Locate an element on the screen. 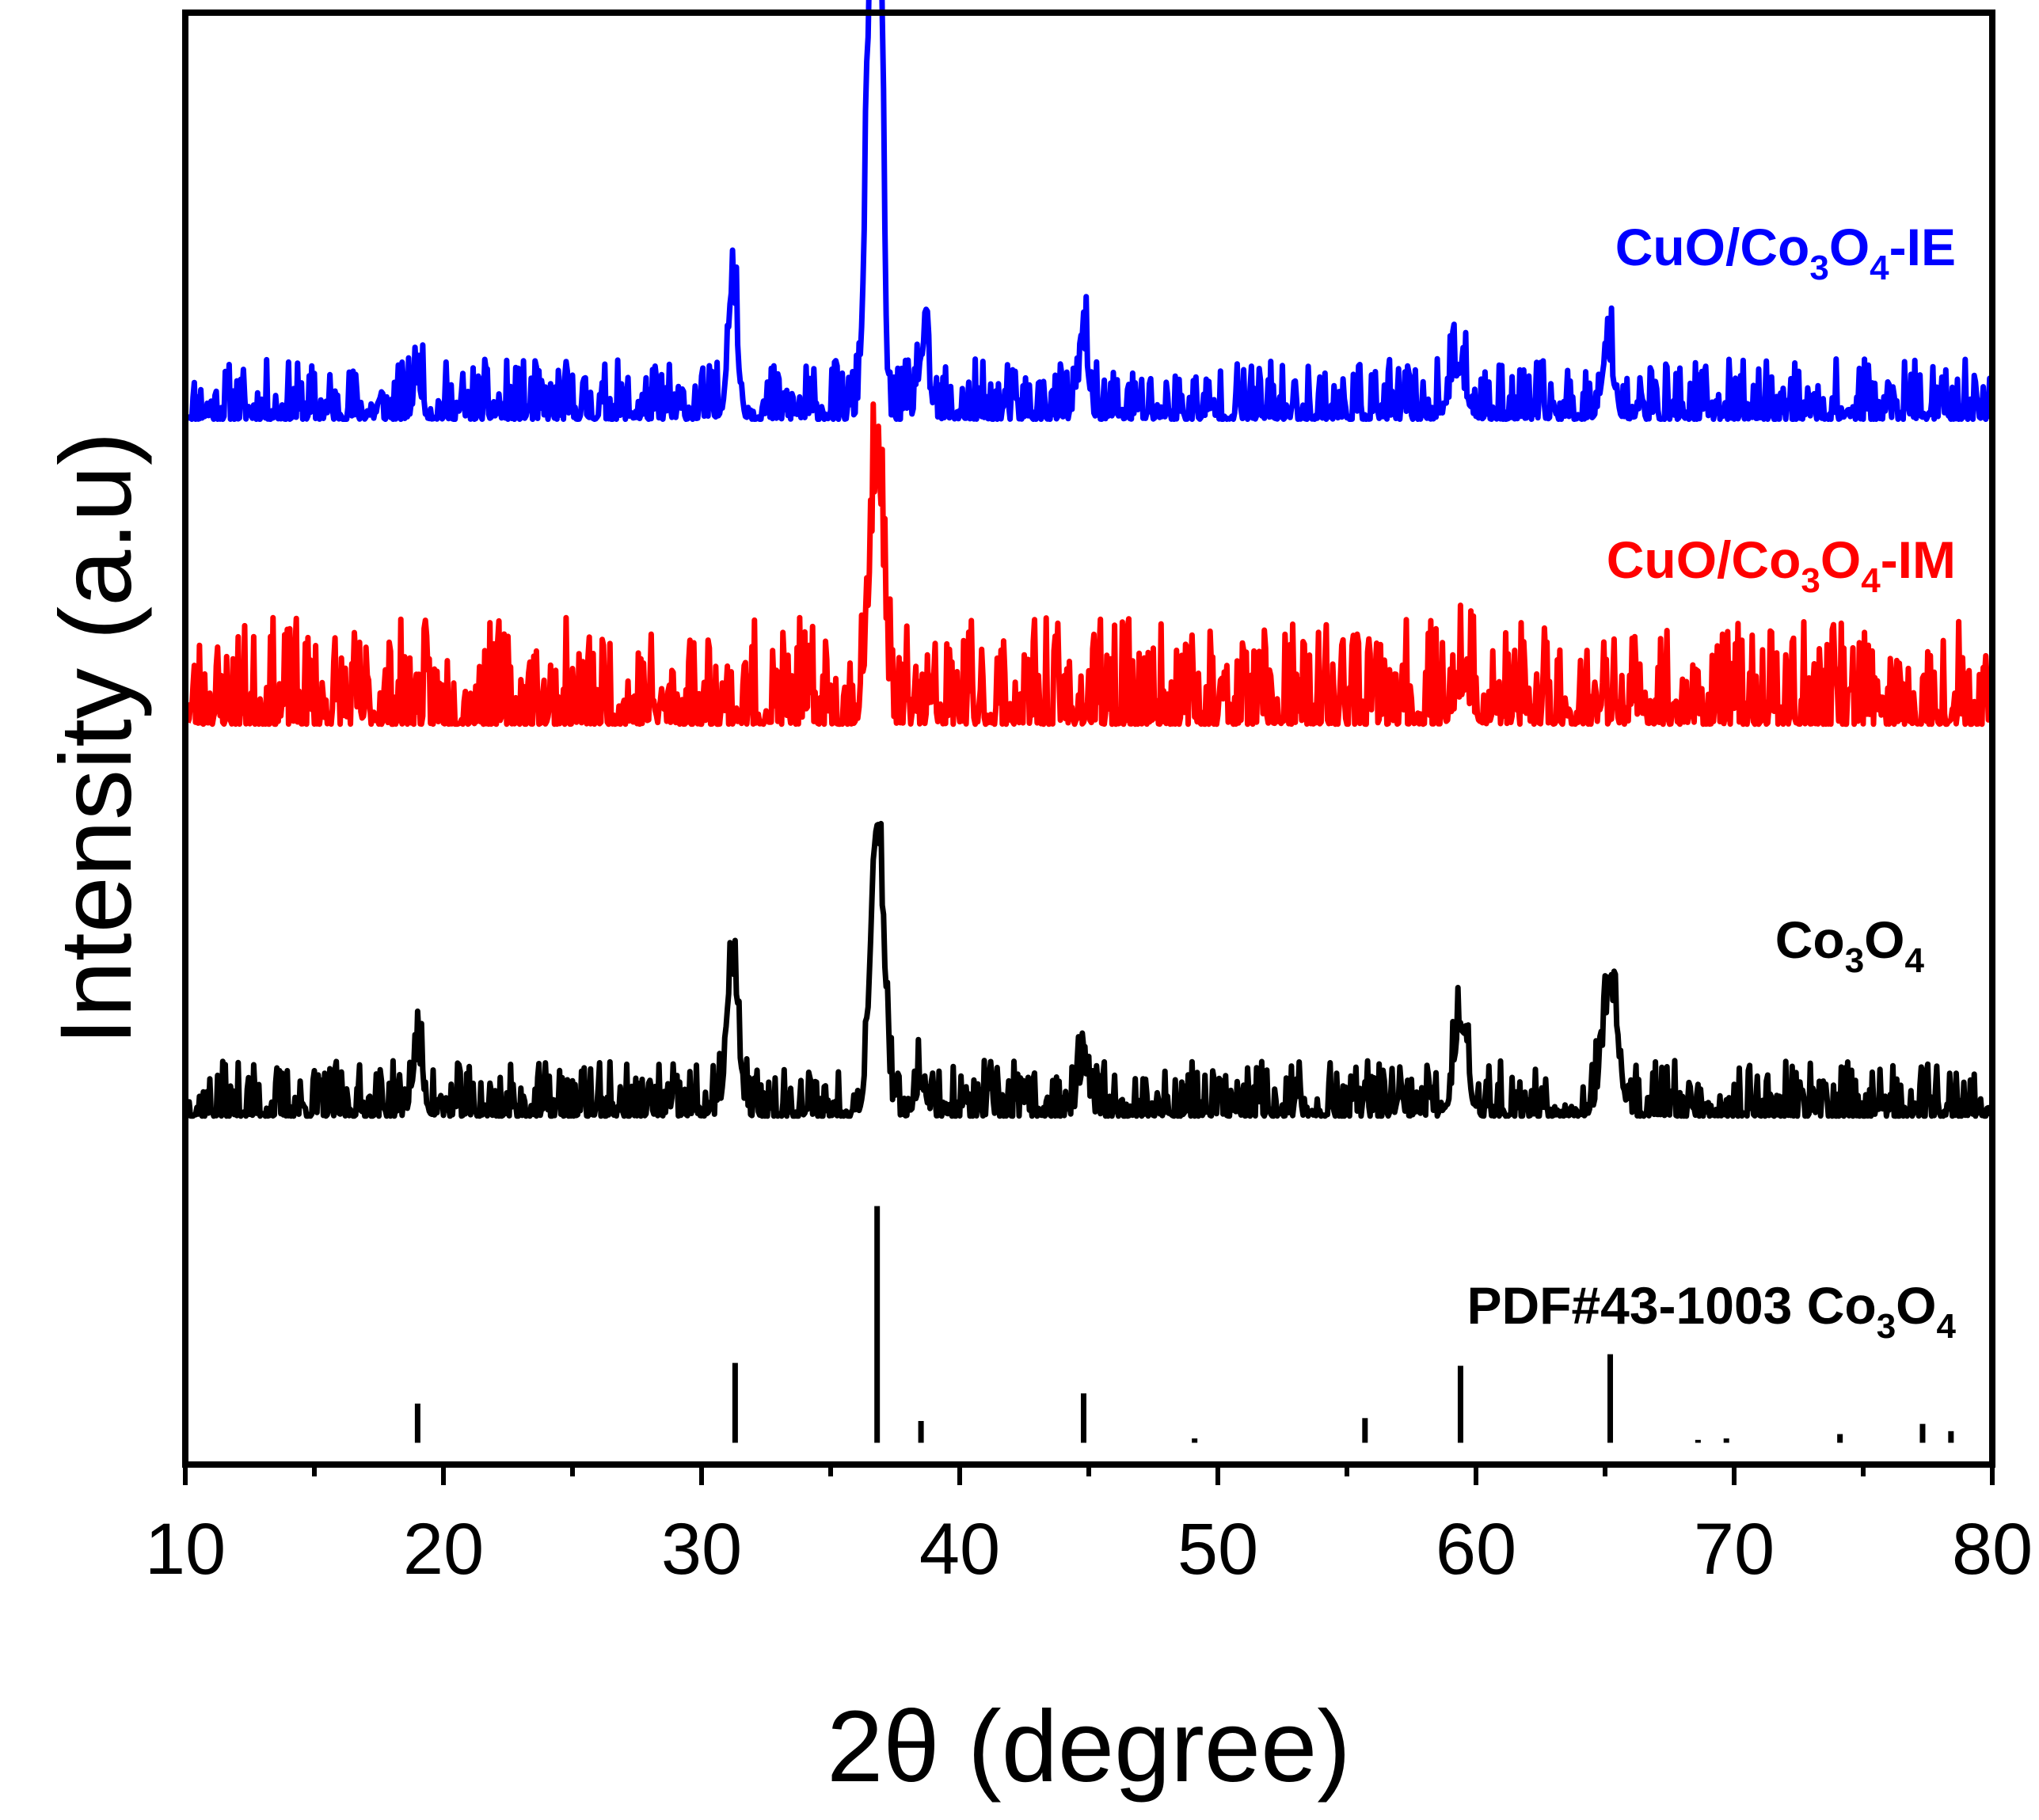  x-tick-label: 80 is located at coordinates (1992, 1549).